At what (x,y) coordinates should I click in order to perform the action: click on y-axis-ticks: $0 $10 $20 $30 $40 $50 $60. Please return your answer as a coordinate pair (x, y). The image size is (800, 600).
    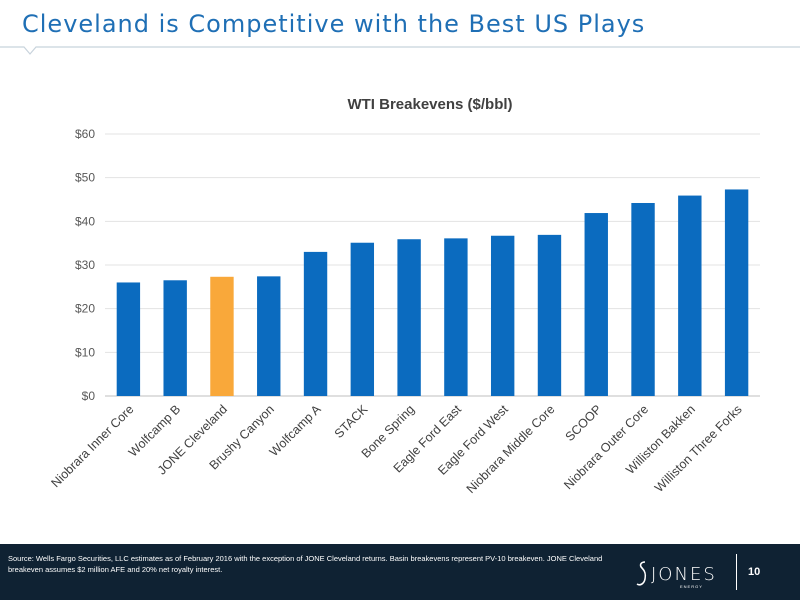
    Looking at the image, I should click on (85, 265).